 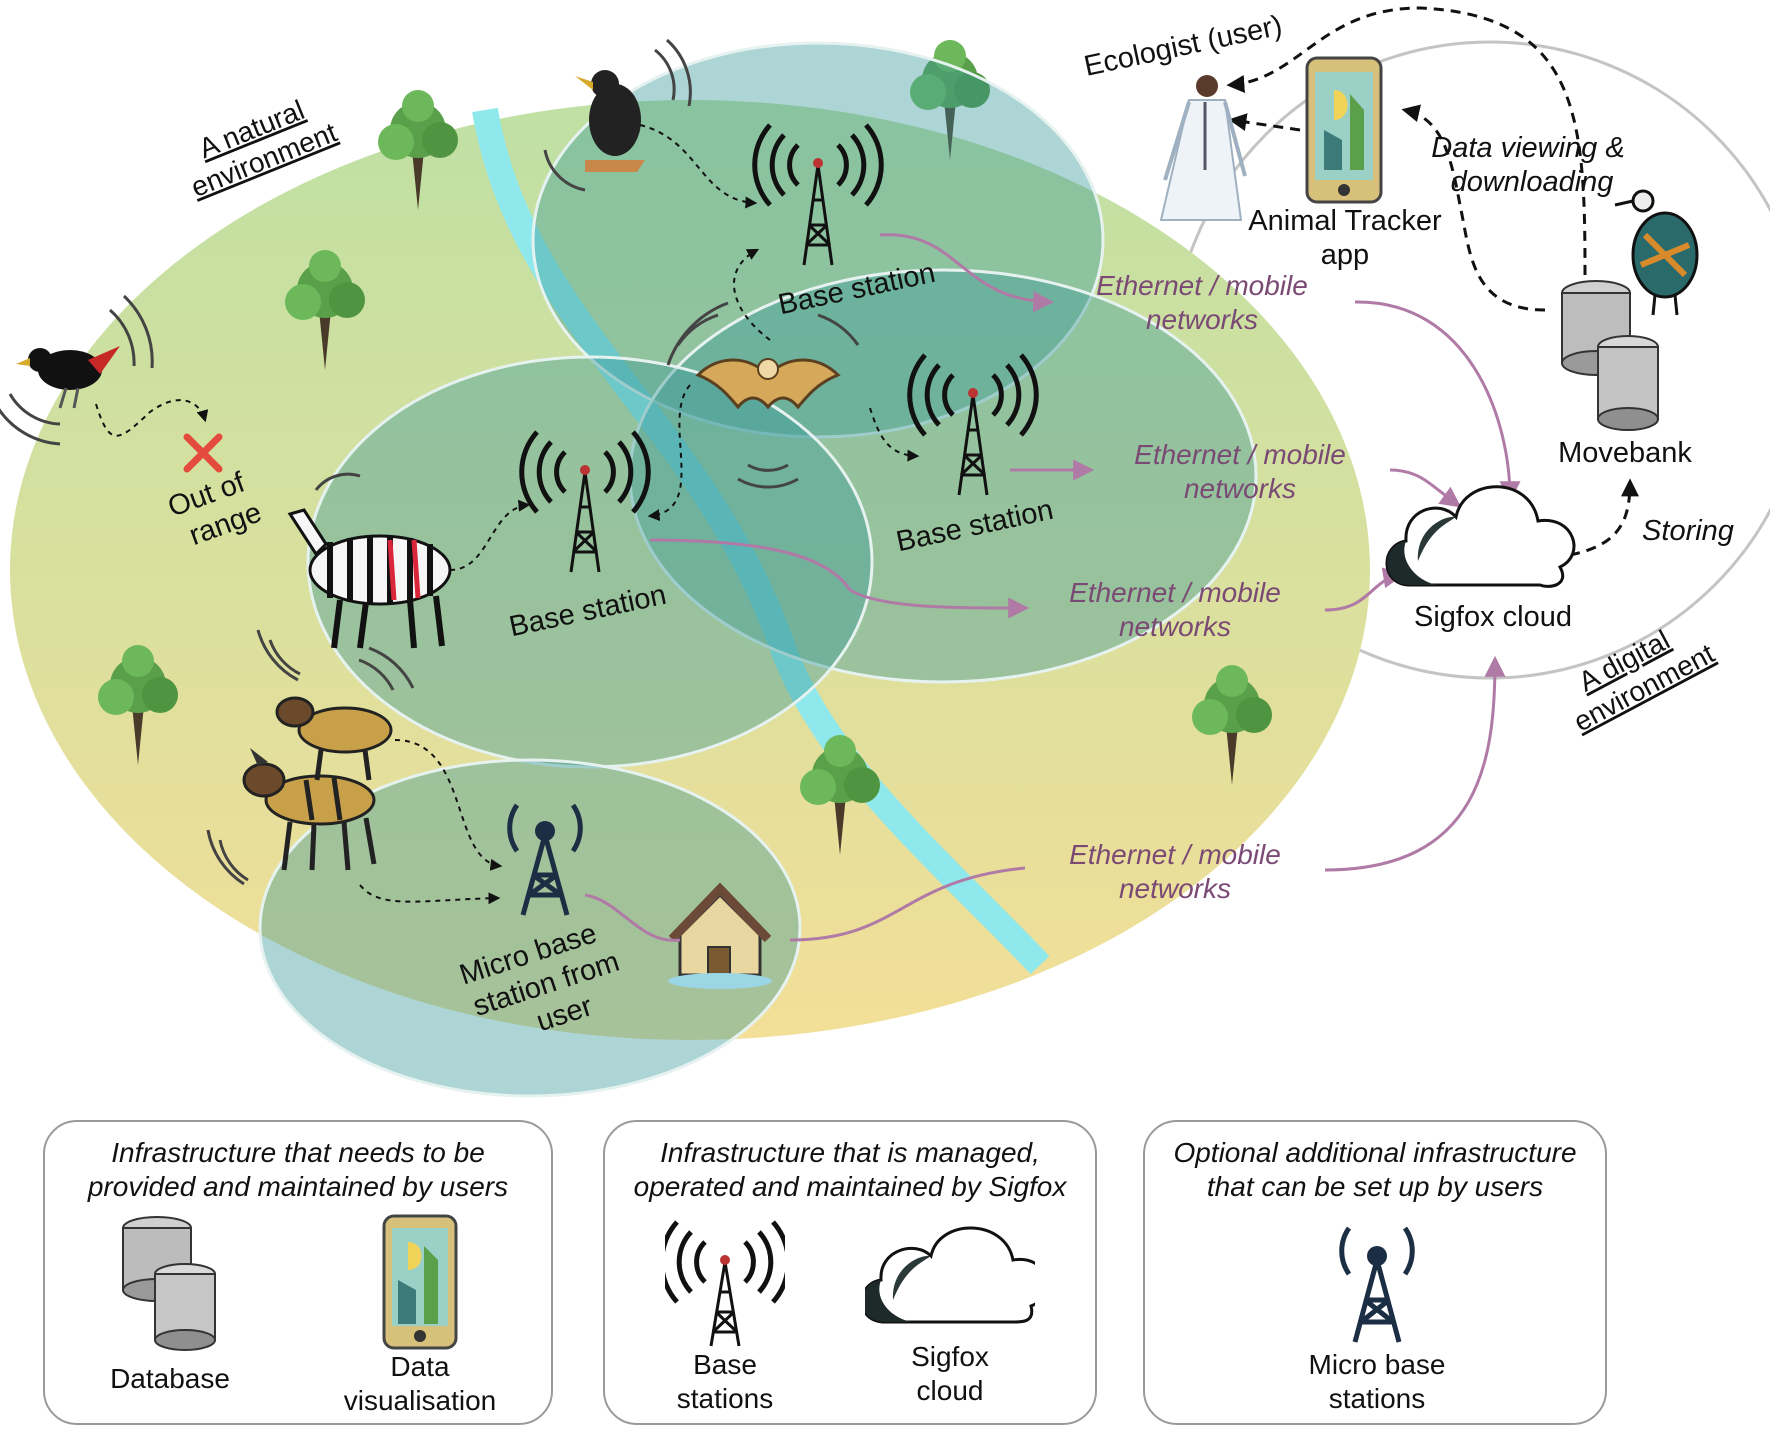 I want to click on legend-title-line: that can be set up by users, so click(x=1375, y=1186).